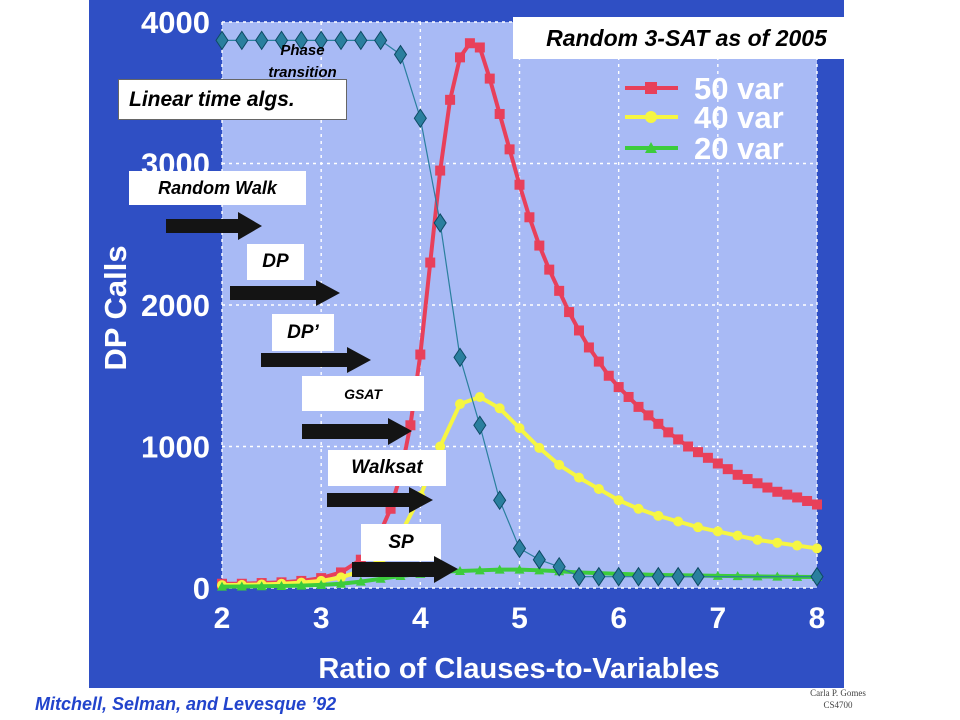 The height and width of the screenshot is (720, 960). What do you see at coordinates (321, 618) in the screenshot?
I see `x-tick-label: 3` at bounding box center [321, 618].